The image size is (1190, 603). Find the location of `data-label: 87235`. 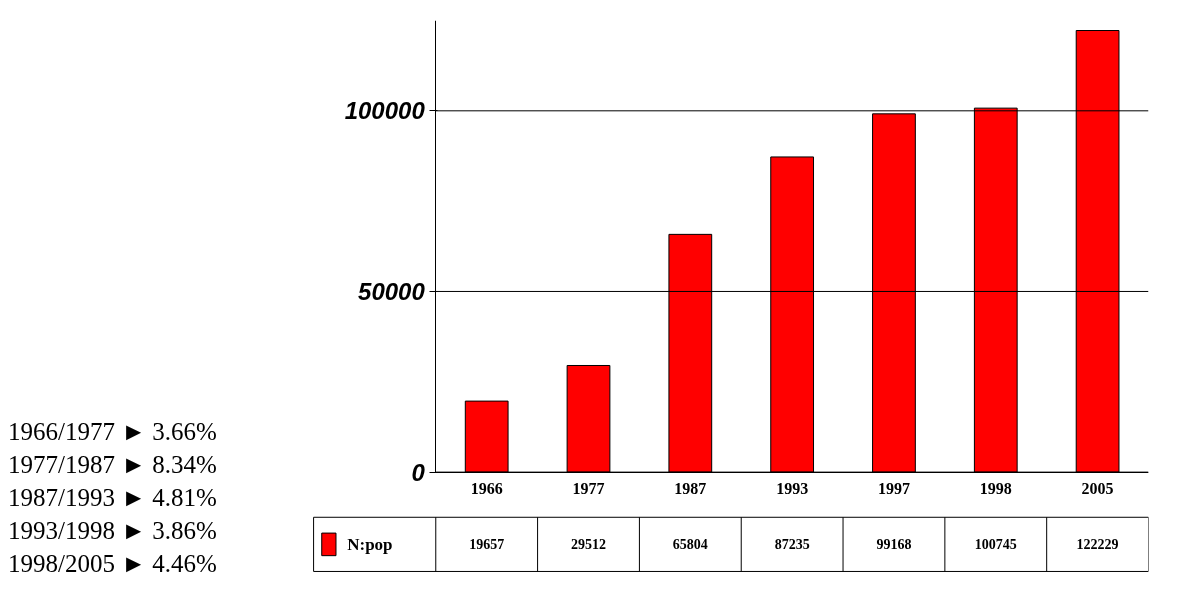

data-label: 87235 is located at coordinates (792, 545).